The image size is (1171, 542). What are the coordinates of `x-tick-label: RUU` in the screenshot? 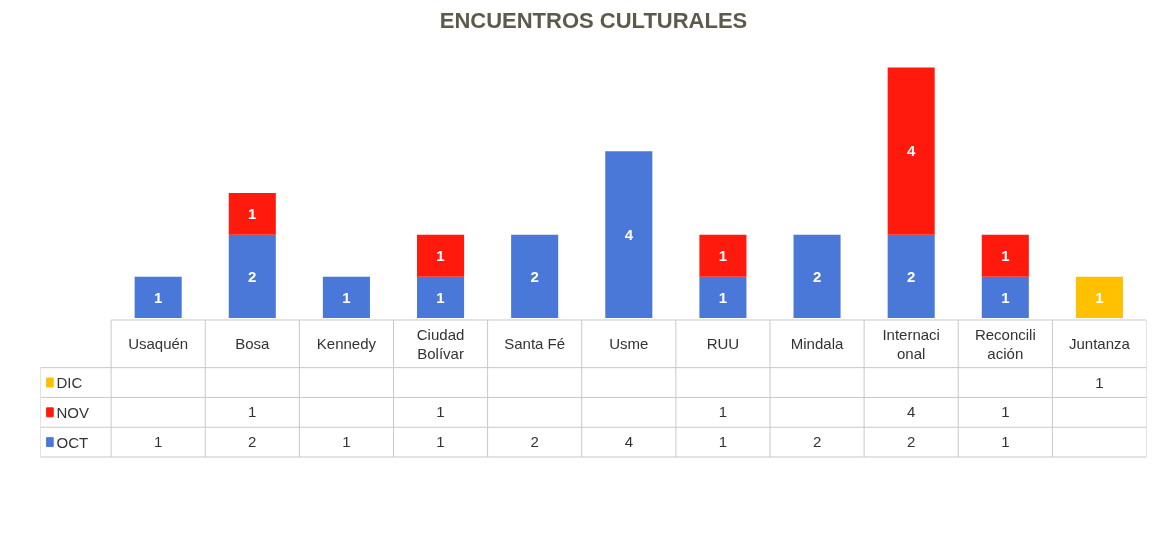 It's located at (723, 344).